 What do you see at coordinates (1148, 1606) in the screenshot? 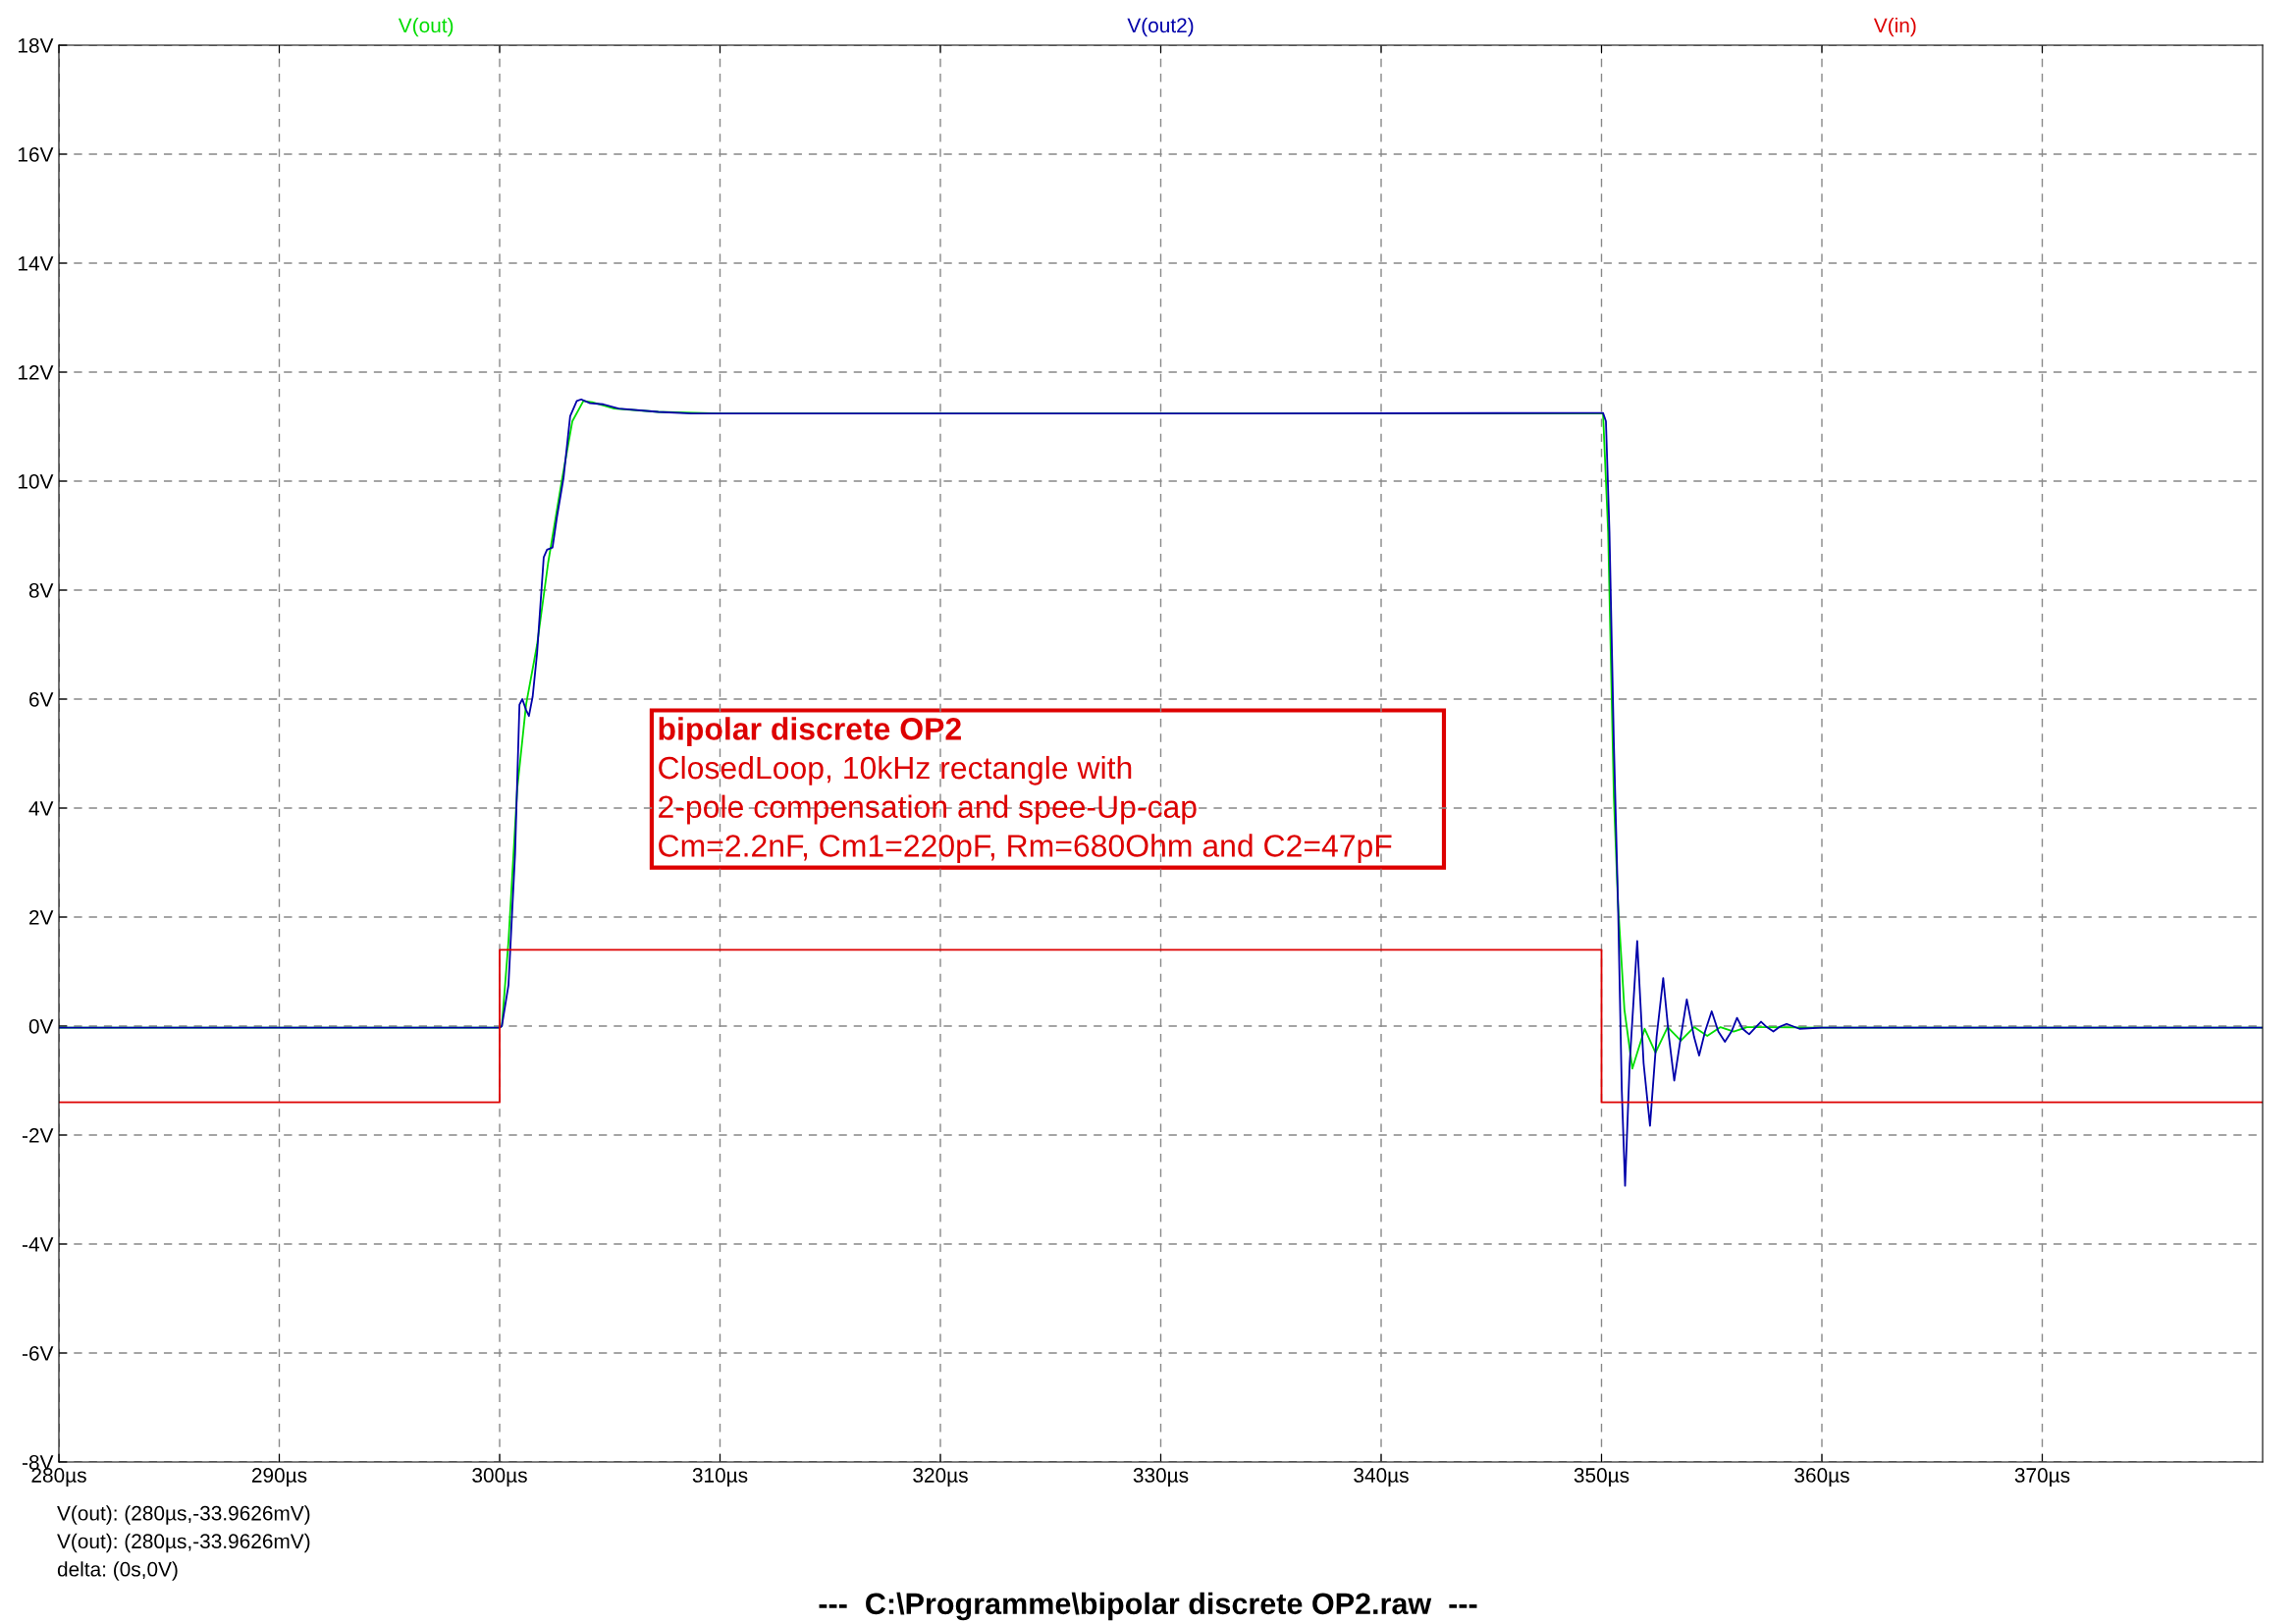
I see `text: --- C:\Programme\bipolar discrete OP2.raw ---` at bounding box center [1148, 1606].